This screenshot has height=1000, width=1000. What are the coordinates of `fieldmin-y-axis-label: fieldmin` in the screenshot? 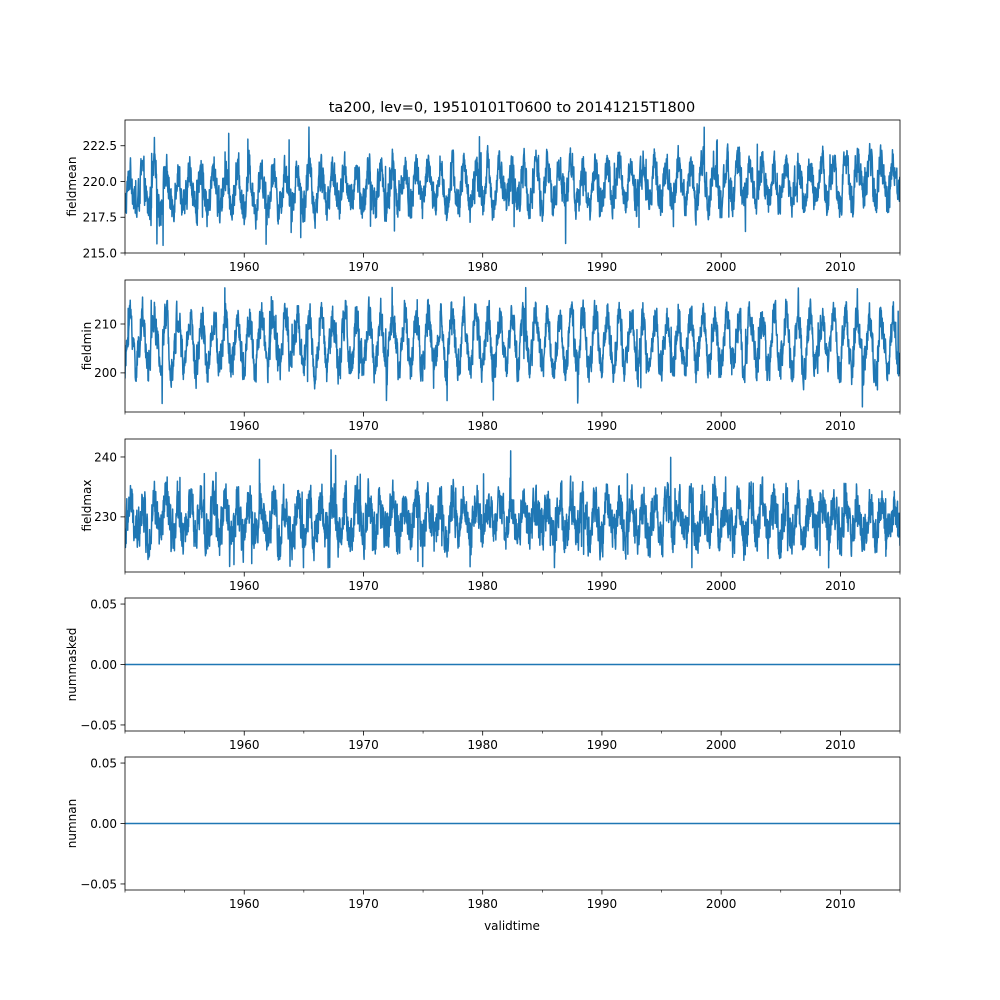 It's located at (87, 346).